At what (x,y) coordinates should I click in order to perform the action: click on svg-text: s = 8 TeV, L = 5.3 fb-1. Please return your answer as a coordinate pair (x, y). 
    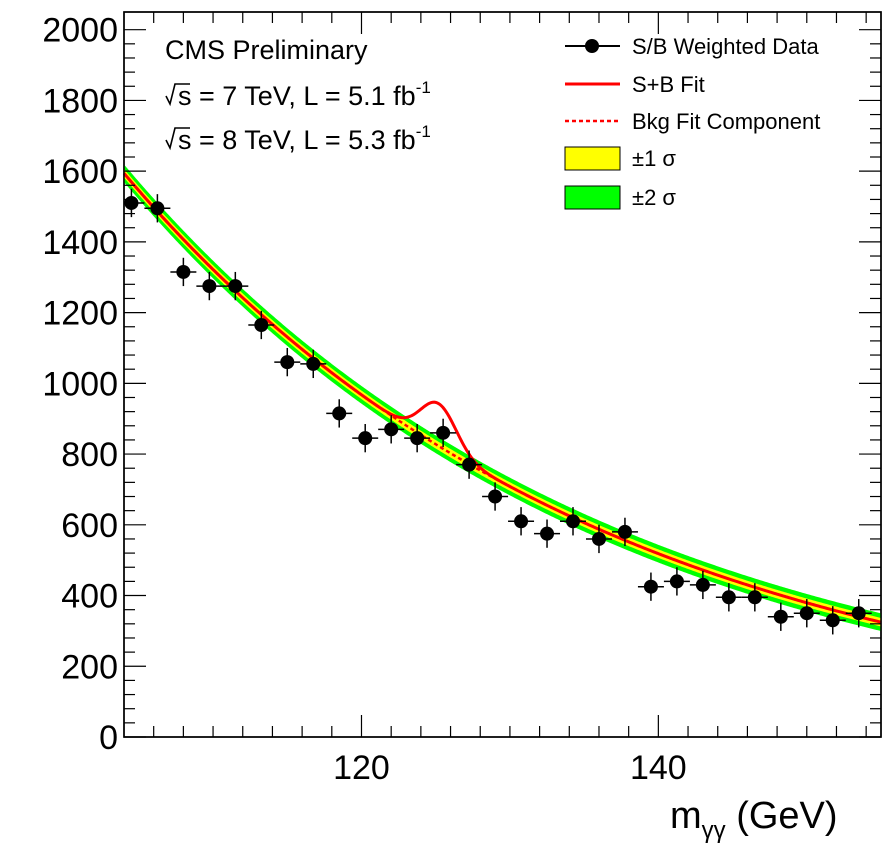
    Looking at the image, I should click on (304, 138).